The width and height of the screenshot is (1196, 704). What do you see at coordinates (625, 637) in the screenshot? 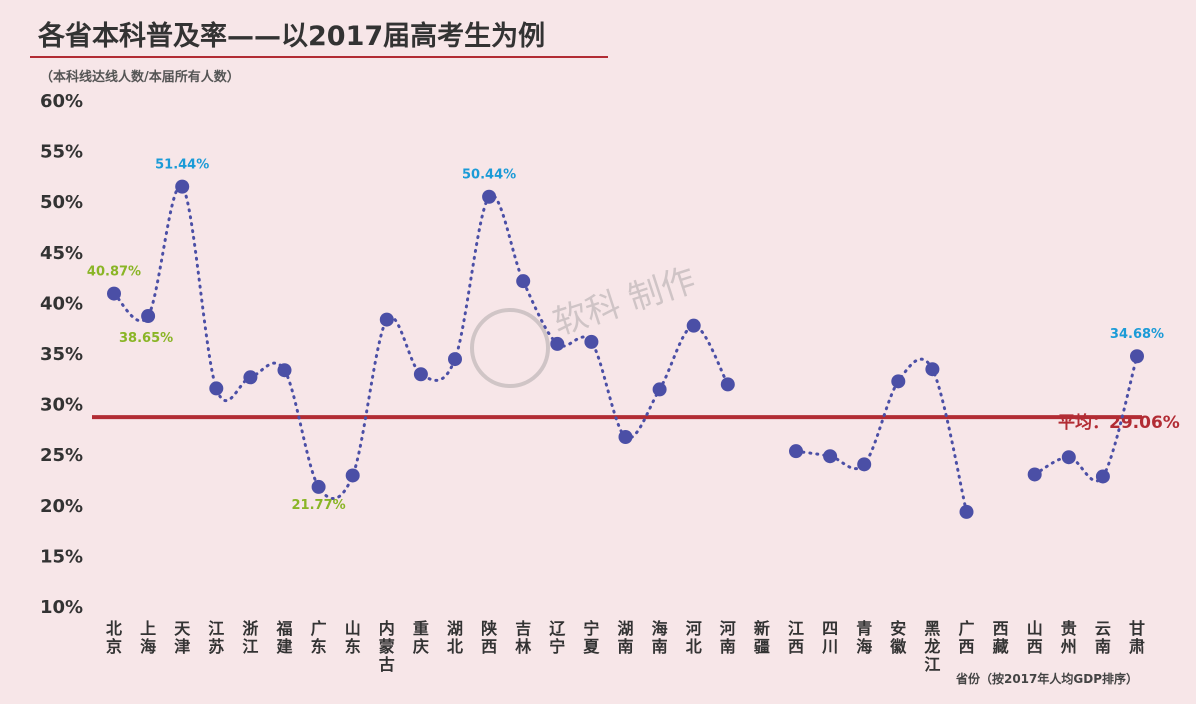
I see `x-tick-label: 湖南` at bounding box center [625, 637].